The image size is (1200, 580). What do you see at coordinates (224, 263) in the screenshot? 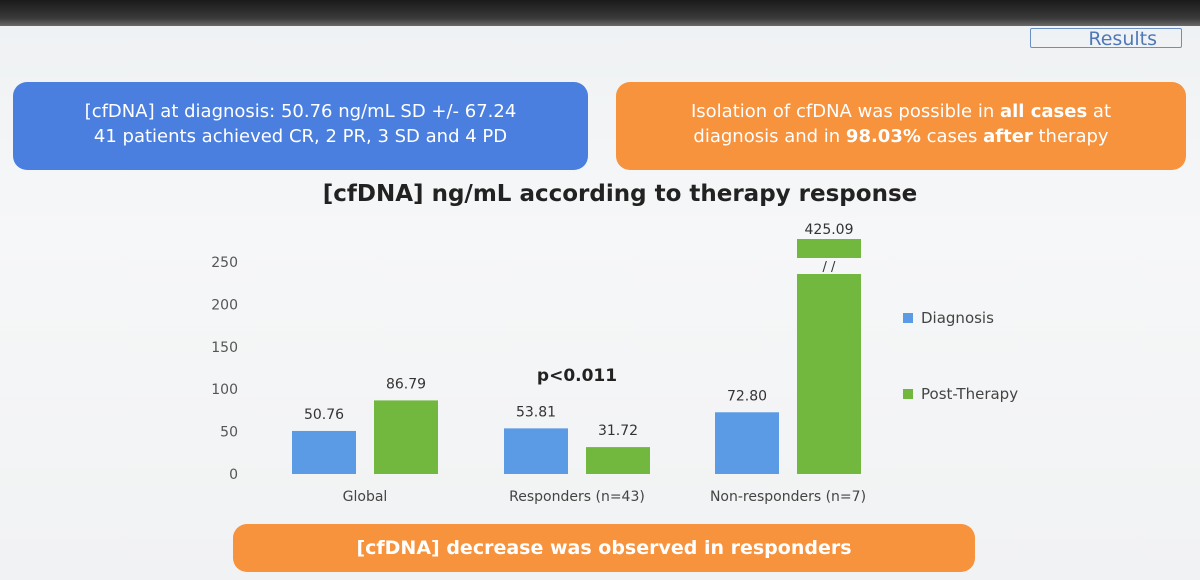
I see `y-tick-label-250: 250` at bounding box center [224, 263].